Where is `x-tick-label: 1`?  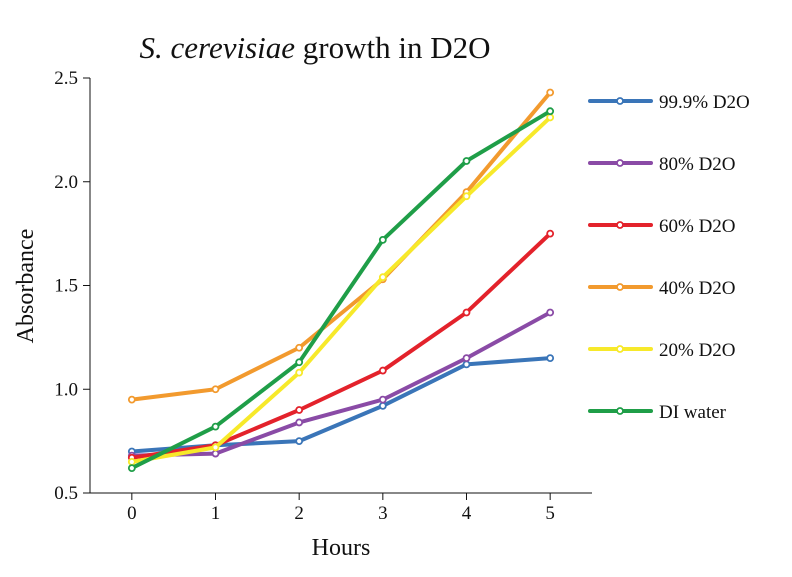
x-tick-label: 1 is located at coordinates (216, 513).